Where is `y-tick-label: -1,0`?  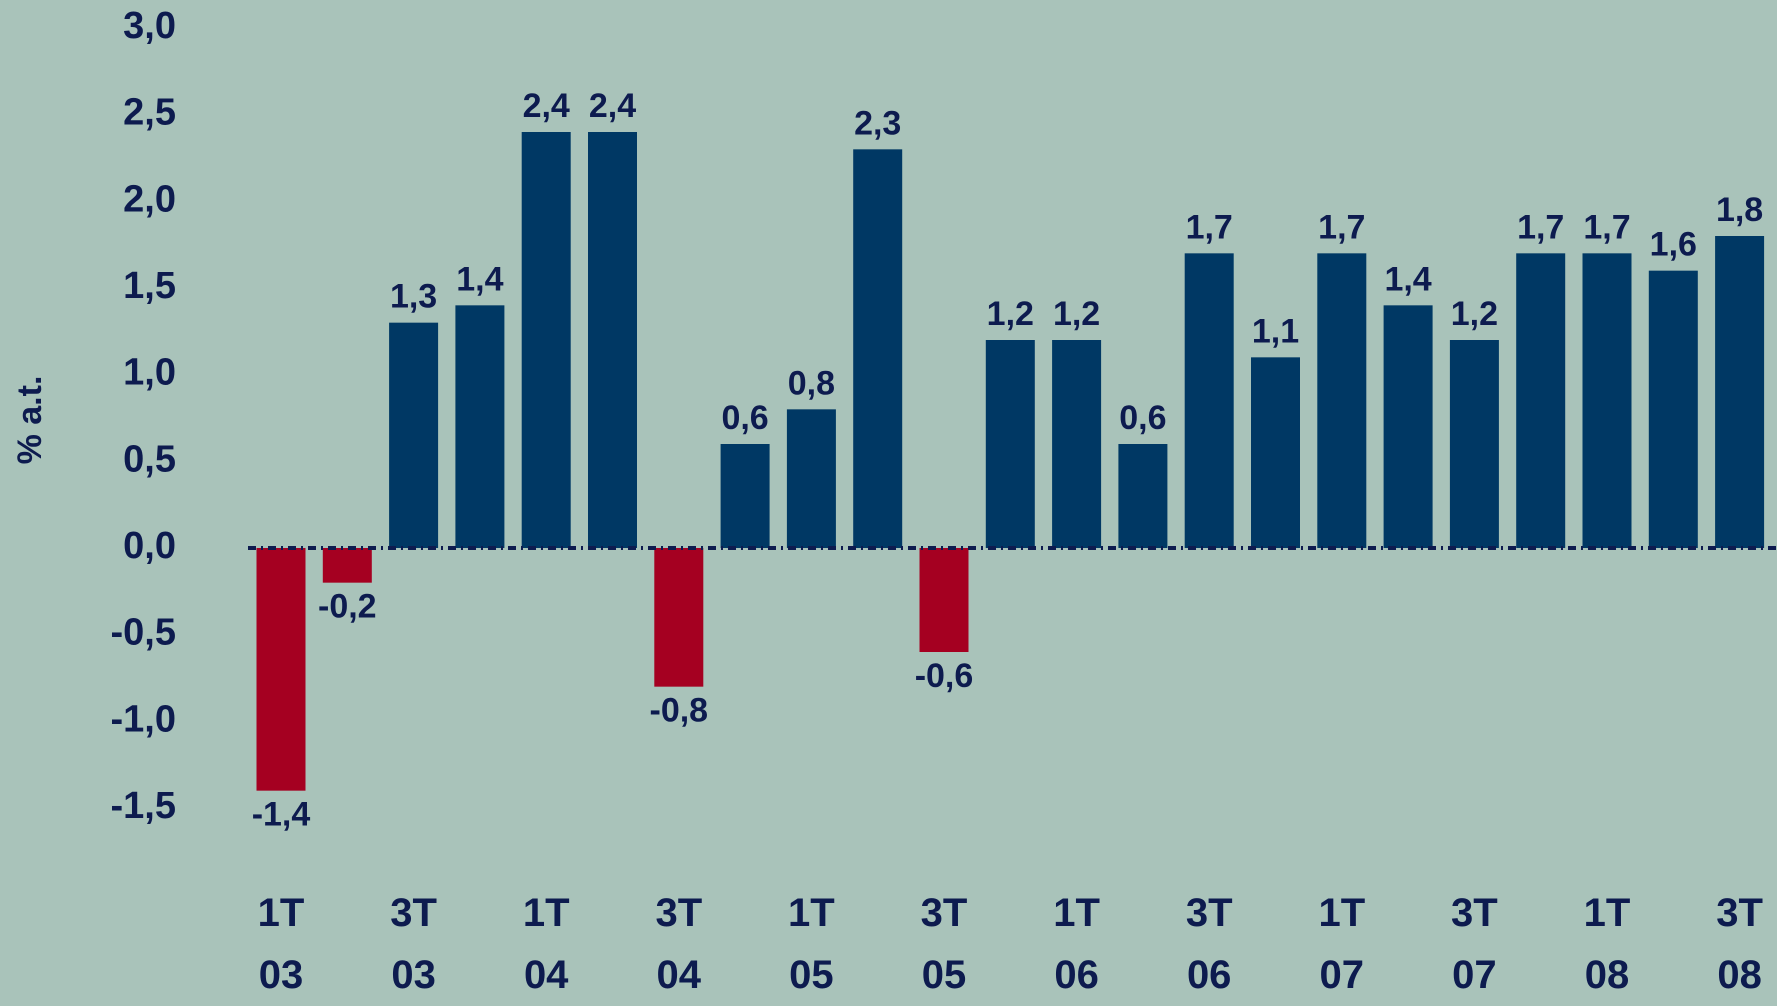 y-tick-label: -1,0 is located at coordinates (143, 719).